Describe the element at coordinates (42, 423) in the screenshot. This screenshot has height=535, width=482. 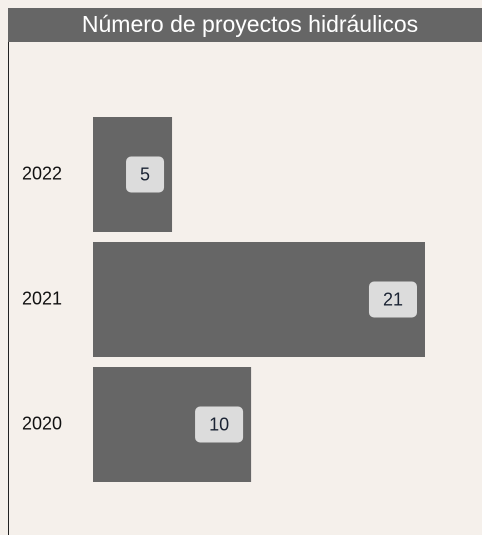
I see `y-tick-label: 2020` at that location.